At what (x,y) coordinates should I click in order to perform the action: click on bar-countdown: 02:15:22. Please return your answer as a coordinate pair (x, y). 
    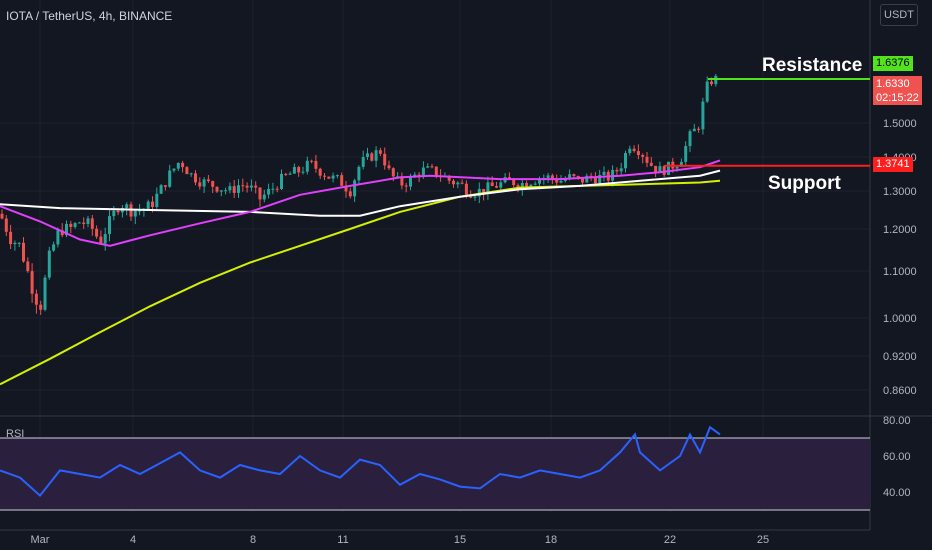
    Looking at the image, I should click on (897, 98).